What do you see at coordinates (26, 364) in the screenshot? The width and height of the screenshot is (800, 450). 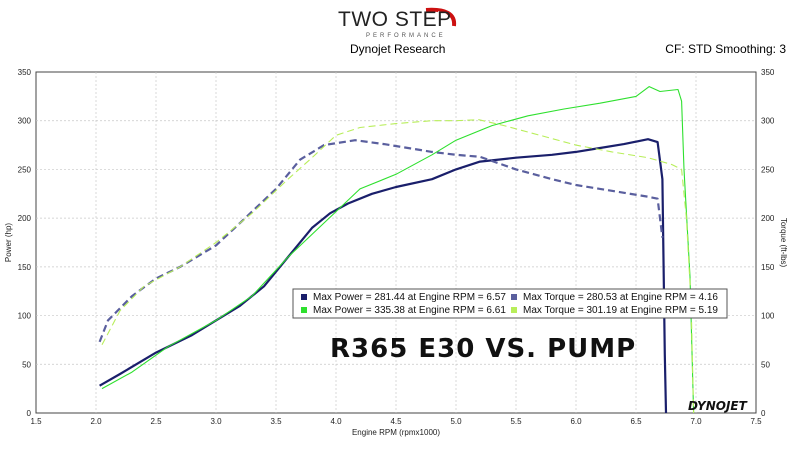 I see `y-tick-label-left: 50` at bounding box center [26, 364].